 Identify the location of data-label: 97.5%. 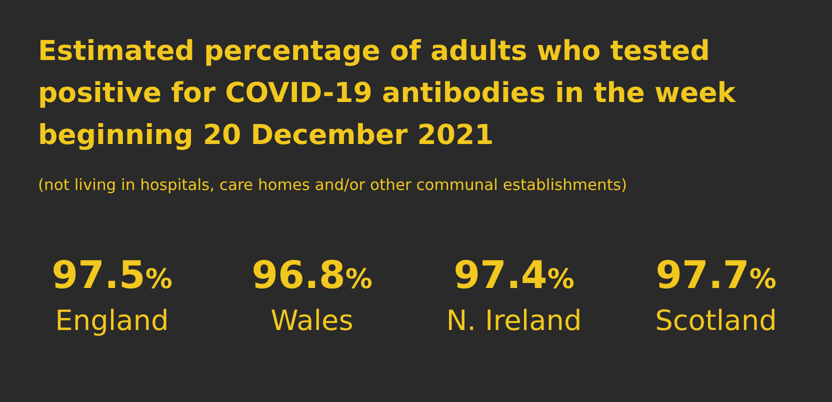
(112, 275).